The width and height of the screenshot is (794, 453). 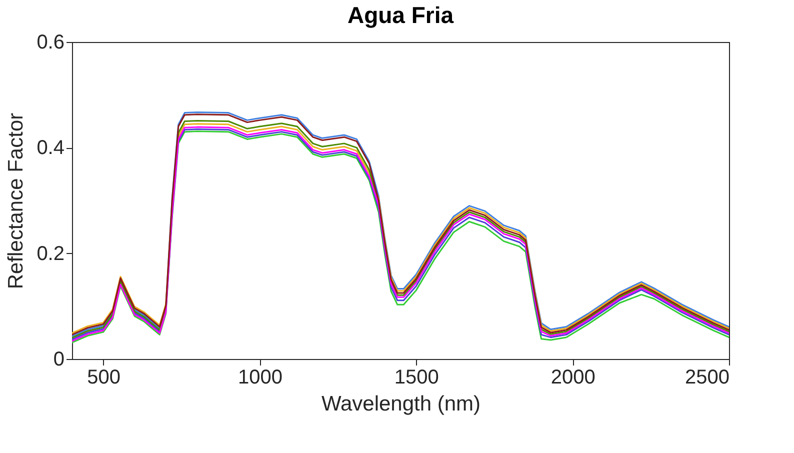 What do you see at coordinates (50, 43) in the screenshot?
I see `y-tick-label: 0.6` at bounding box center [50, 43].